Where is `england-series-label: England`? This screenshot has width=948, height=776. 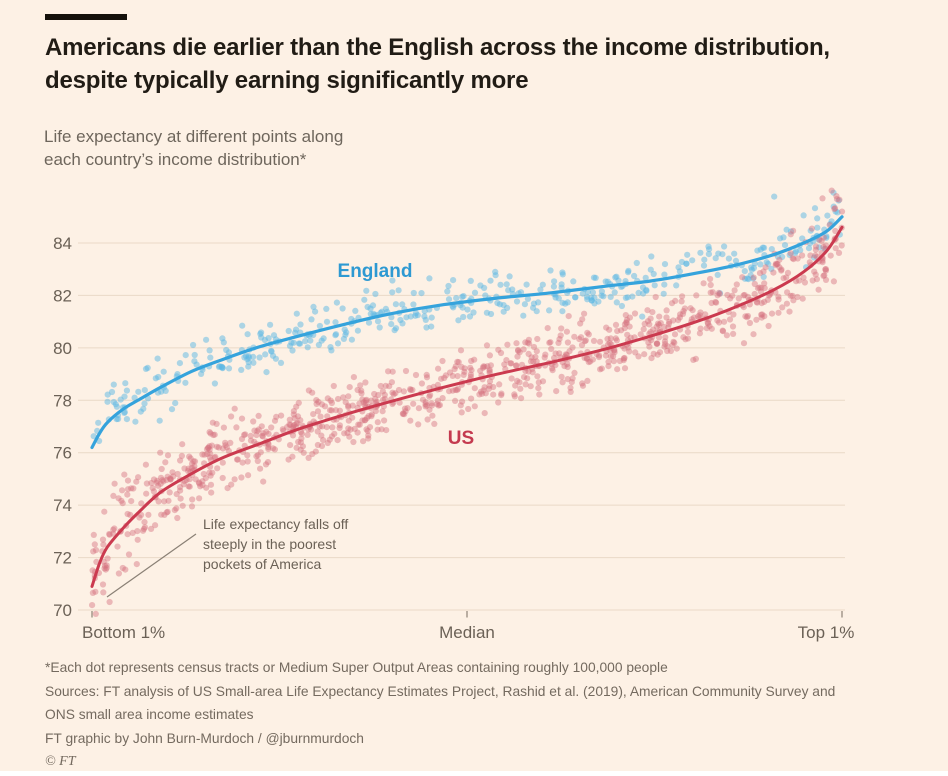
england-series-label: England is located at coordinates (375, 271).